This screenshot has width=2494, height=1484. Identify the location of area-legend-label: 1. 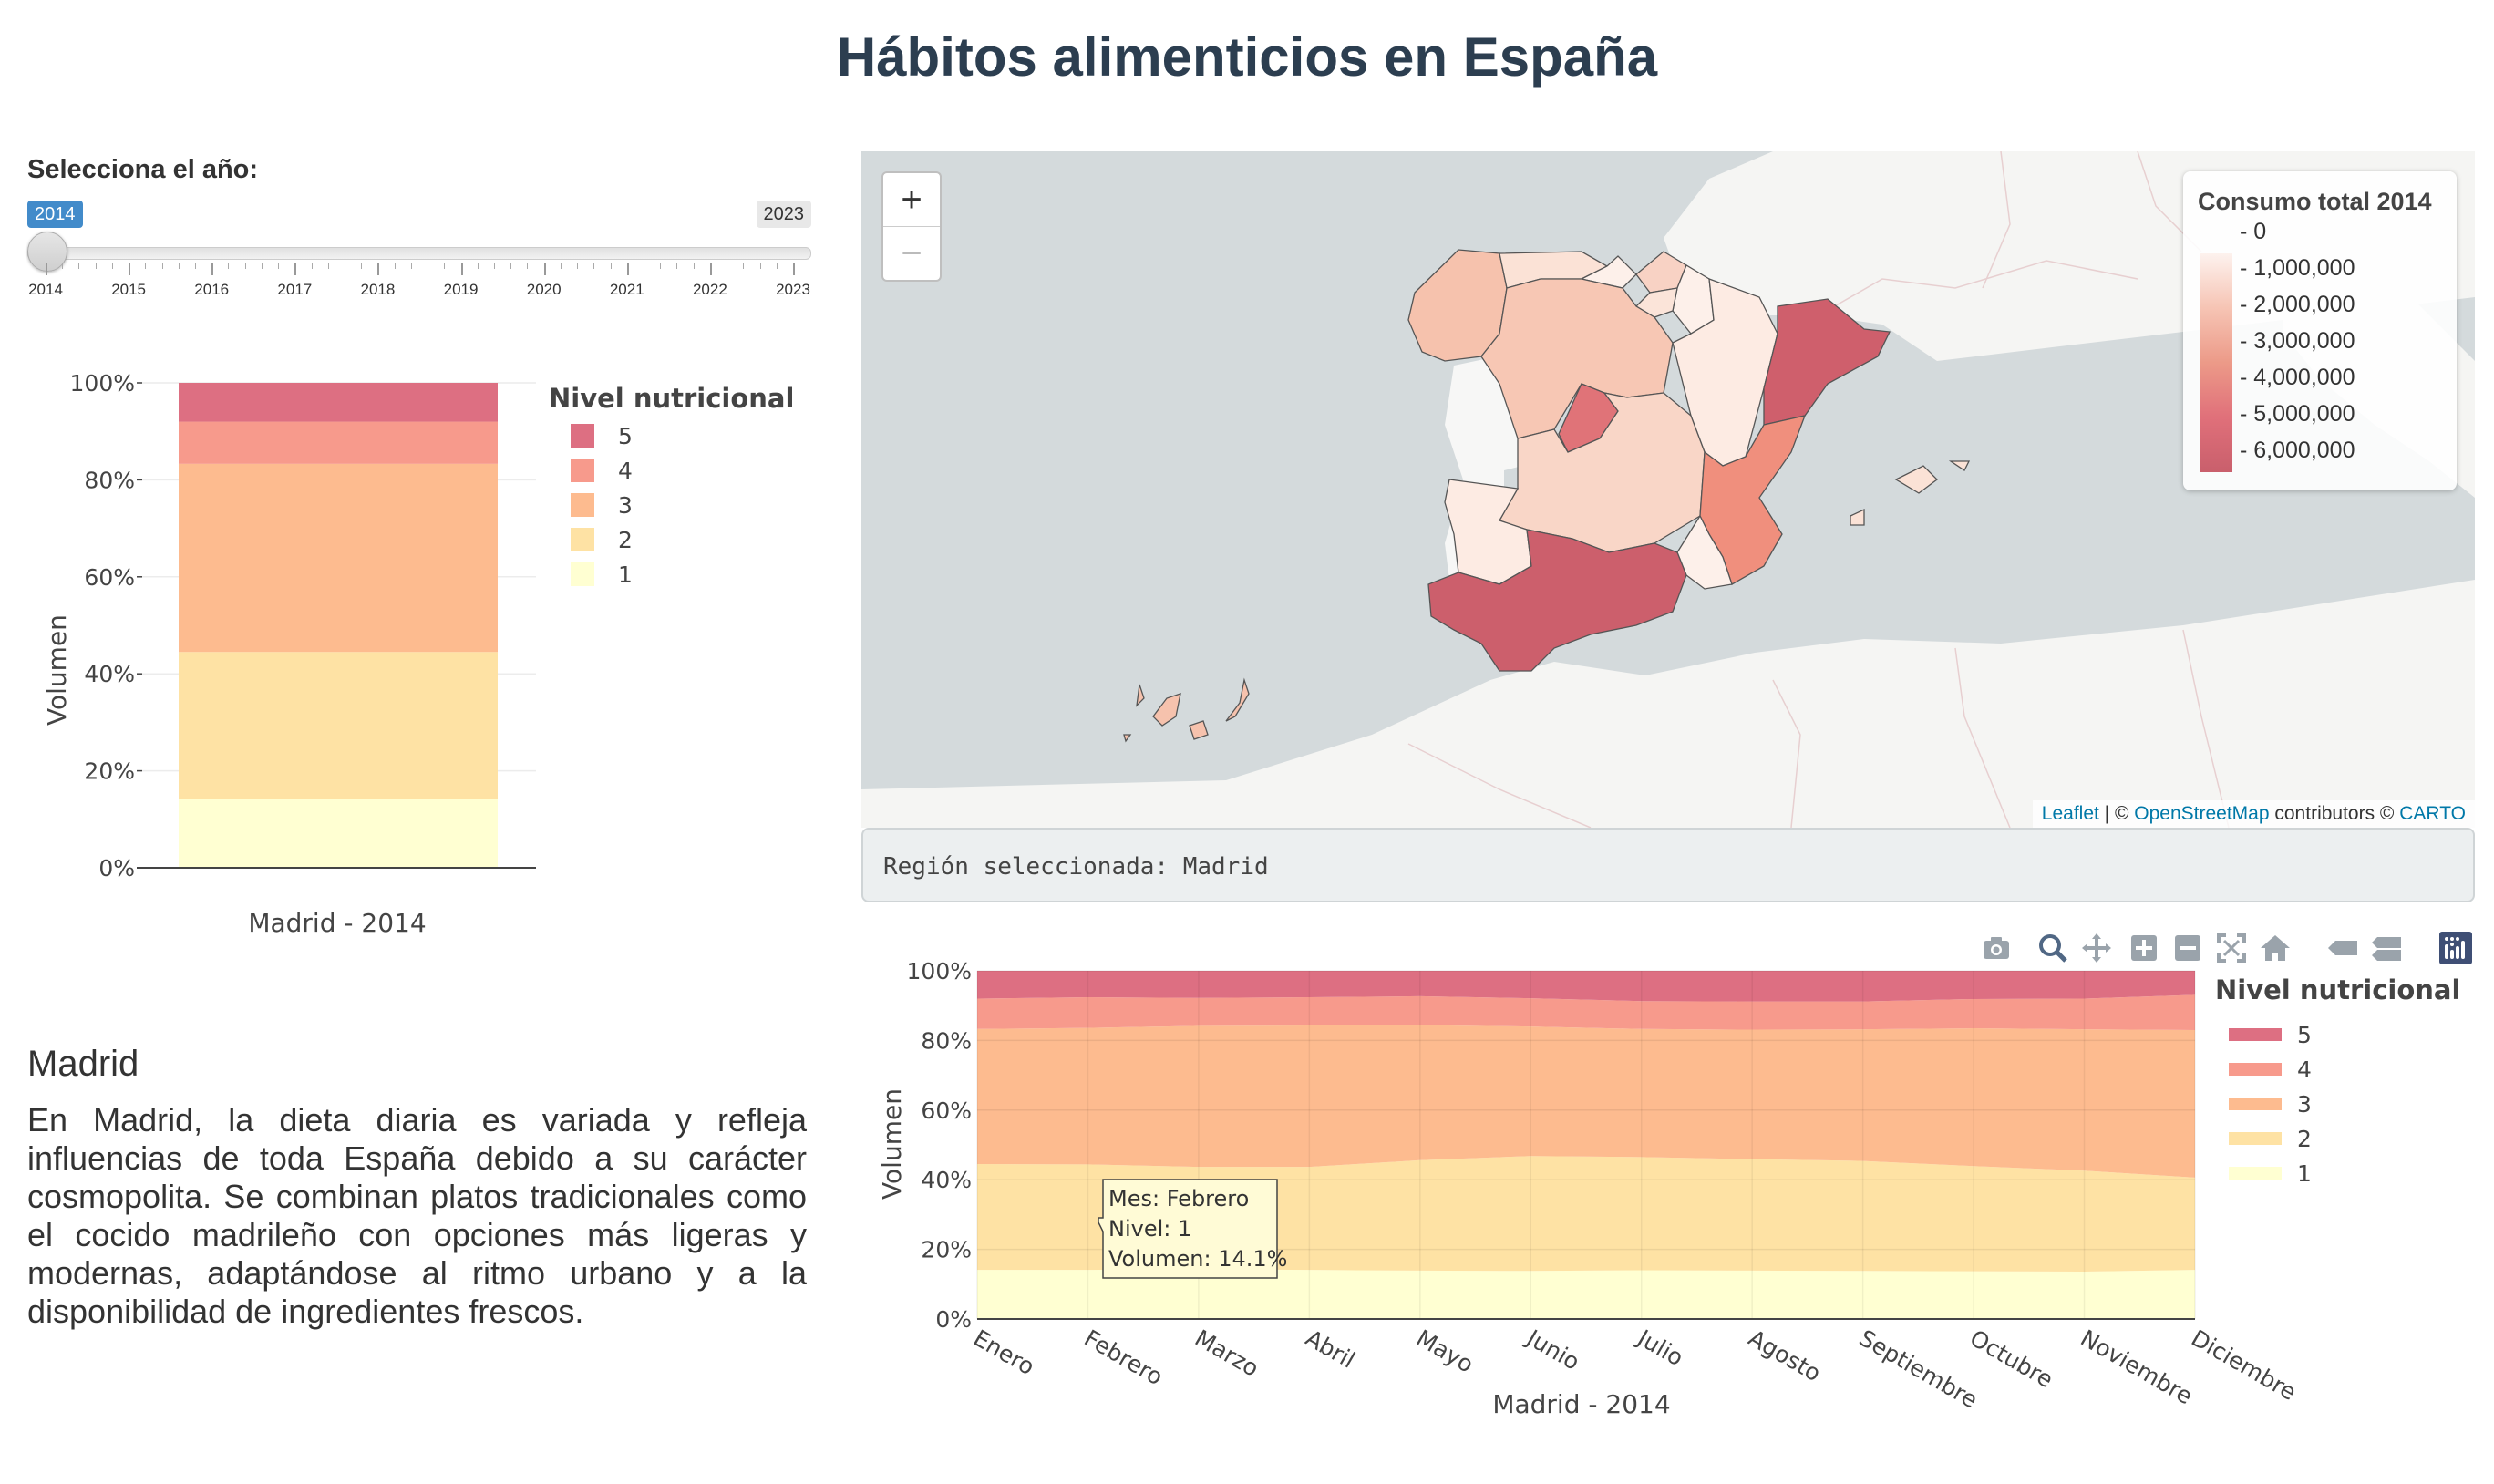
(2304, 1173).